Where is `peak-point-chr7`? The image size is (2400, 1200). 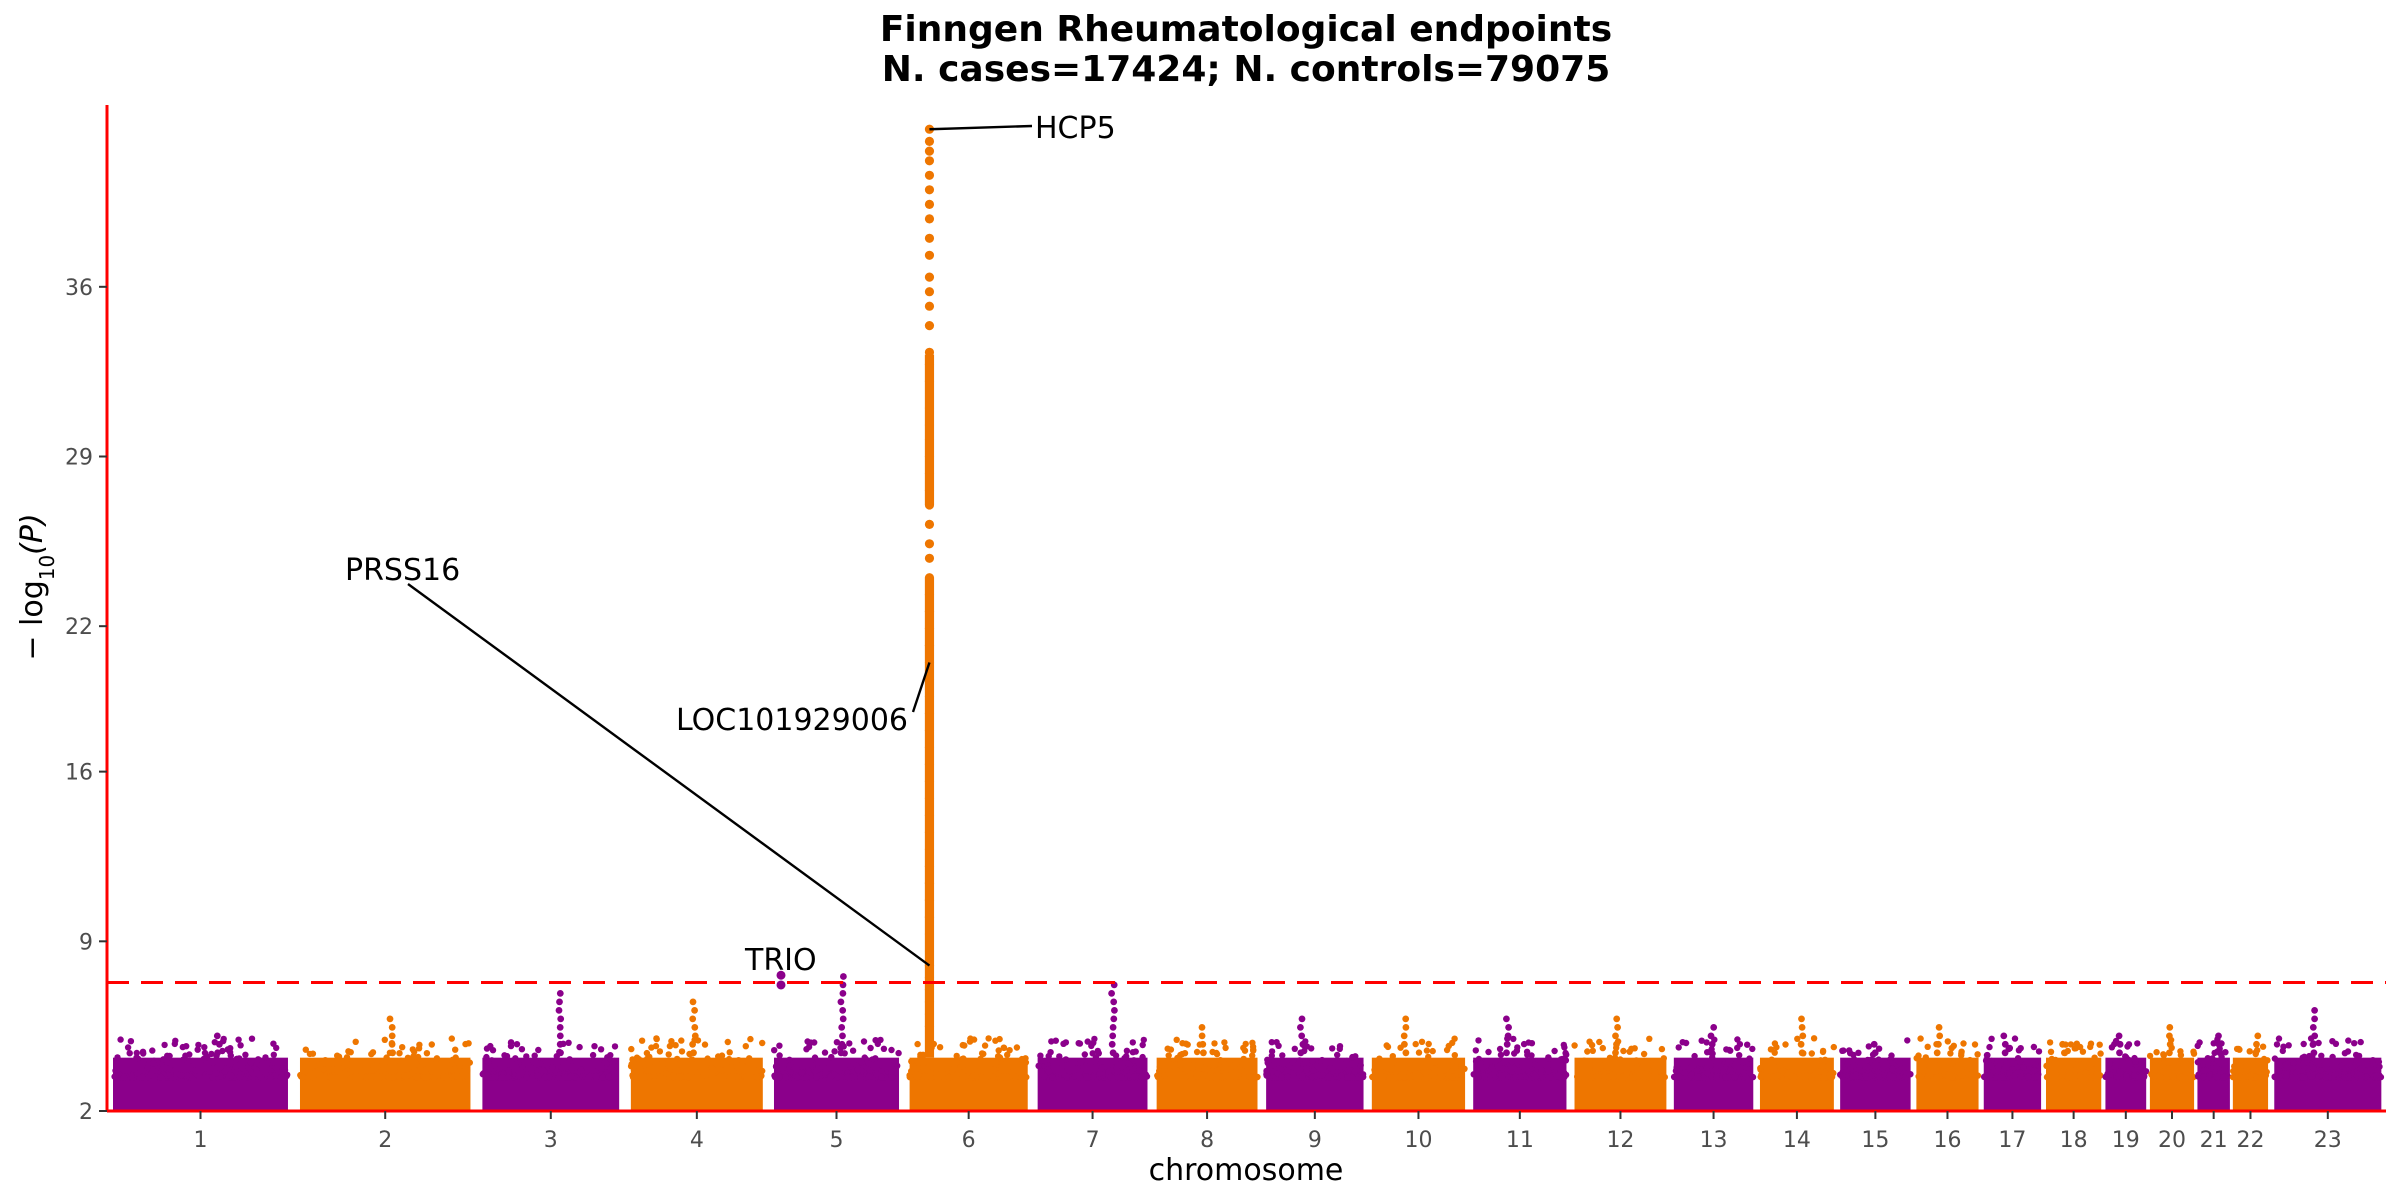 peak-point-chr7 is located at coordinates (1112, 1044).